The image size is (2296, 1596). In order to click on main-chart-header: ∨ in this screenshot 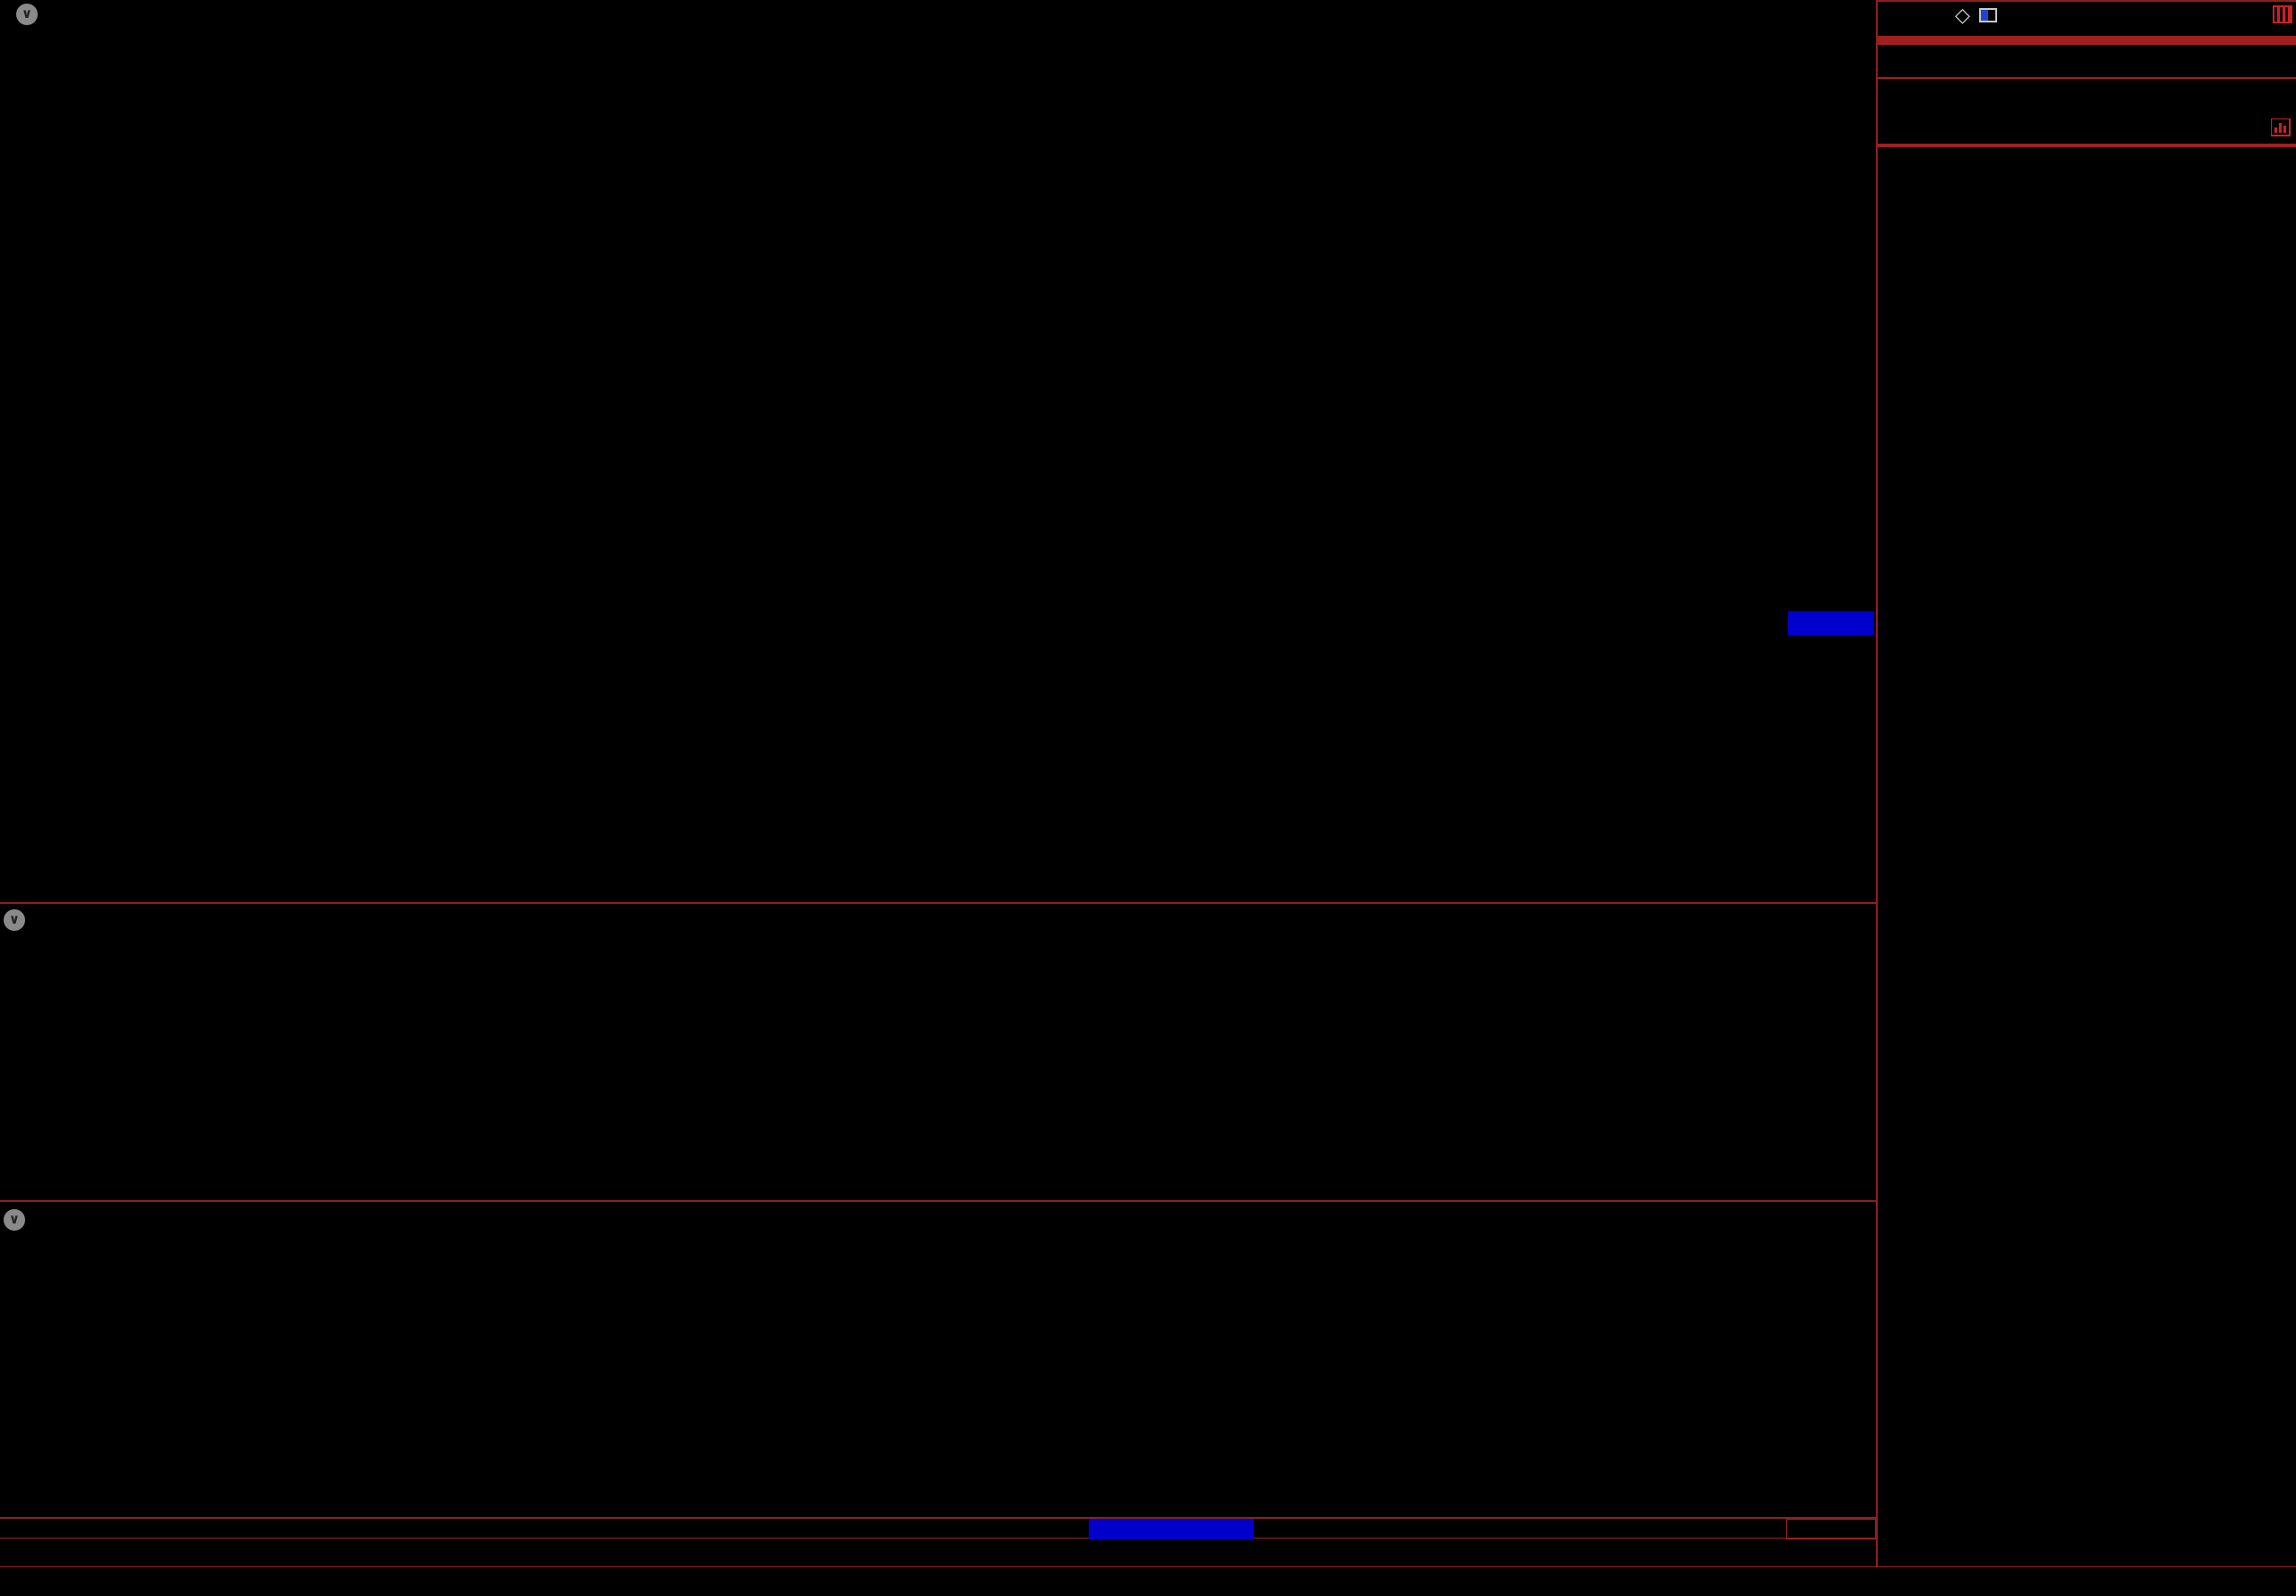, I will do `click(21, 14)`.